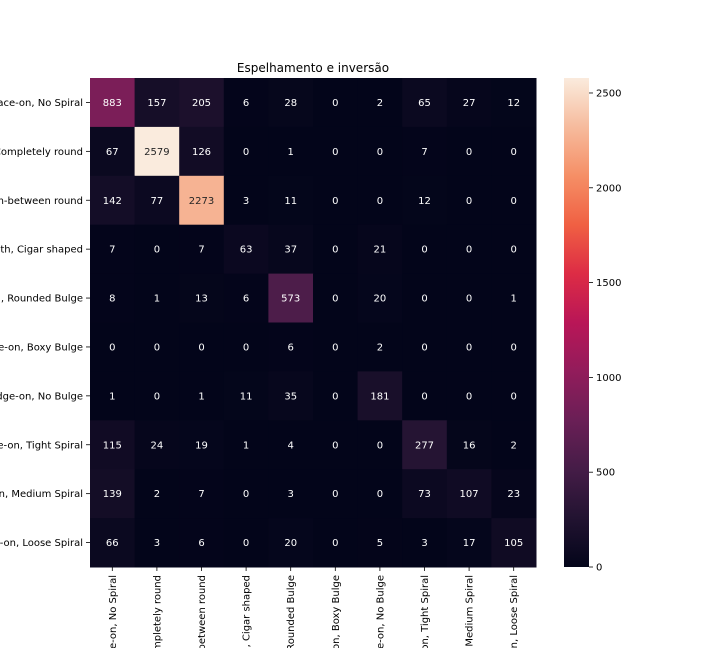  What do you see at coordinates (201, 152) in the screenshot?
I see `cell-value-label: 126` at bounding box center [201, 152].